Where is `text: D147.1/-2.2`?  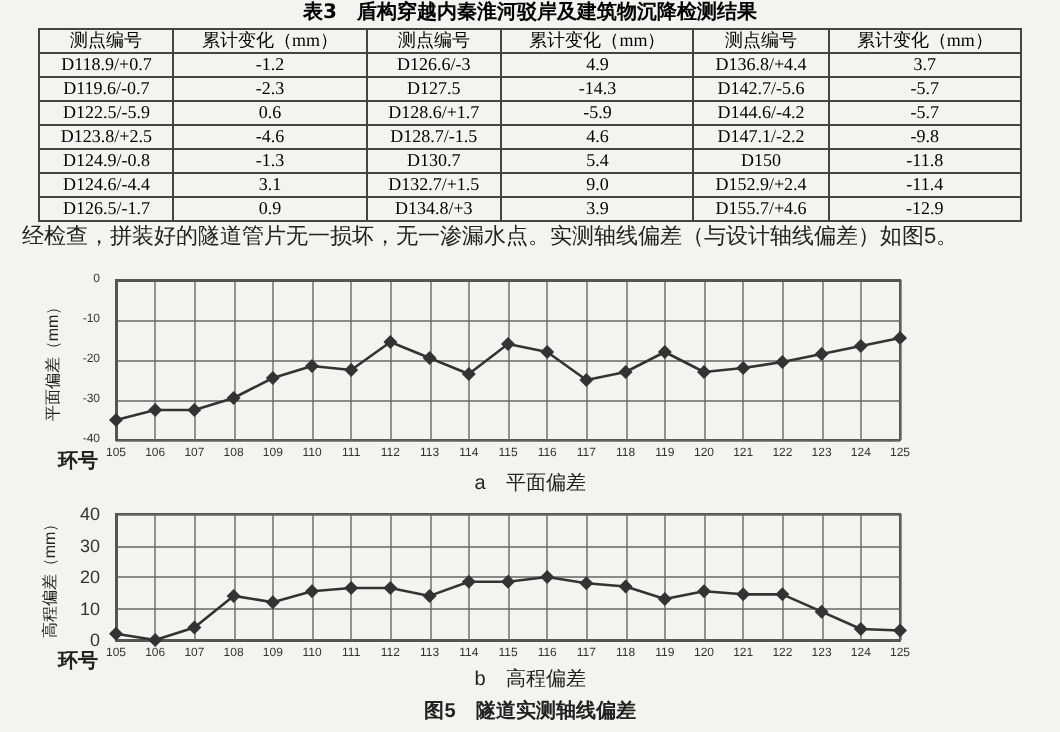 text: D147.1/-2.2 is located at coordinates (761, 137).